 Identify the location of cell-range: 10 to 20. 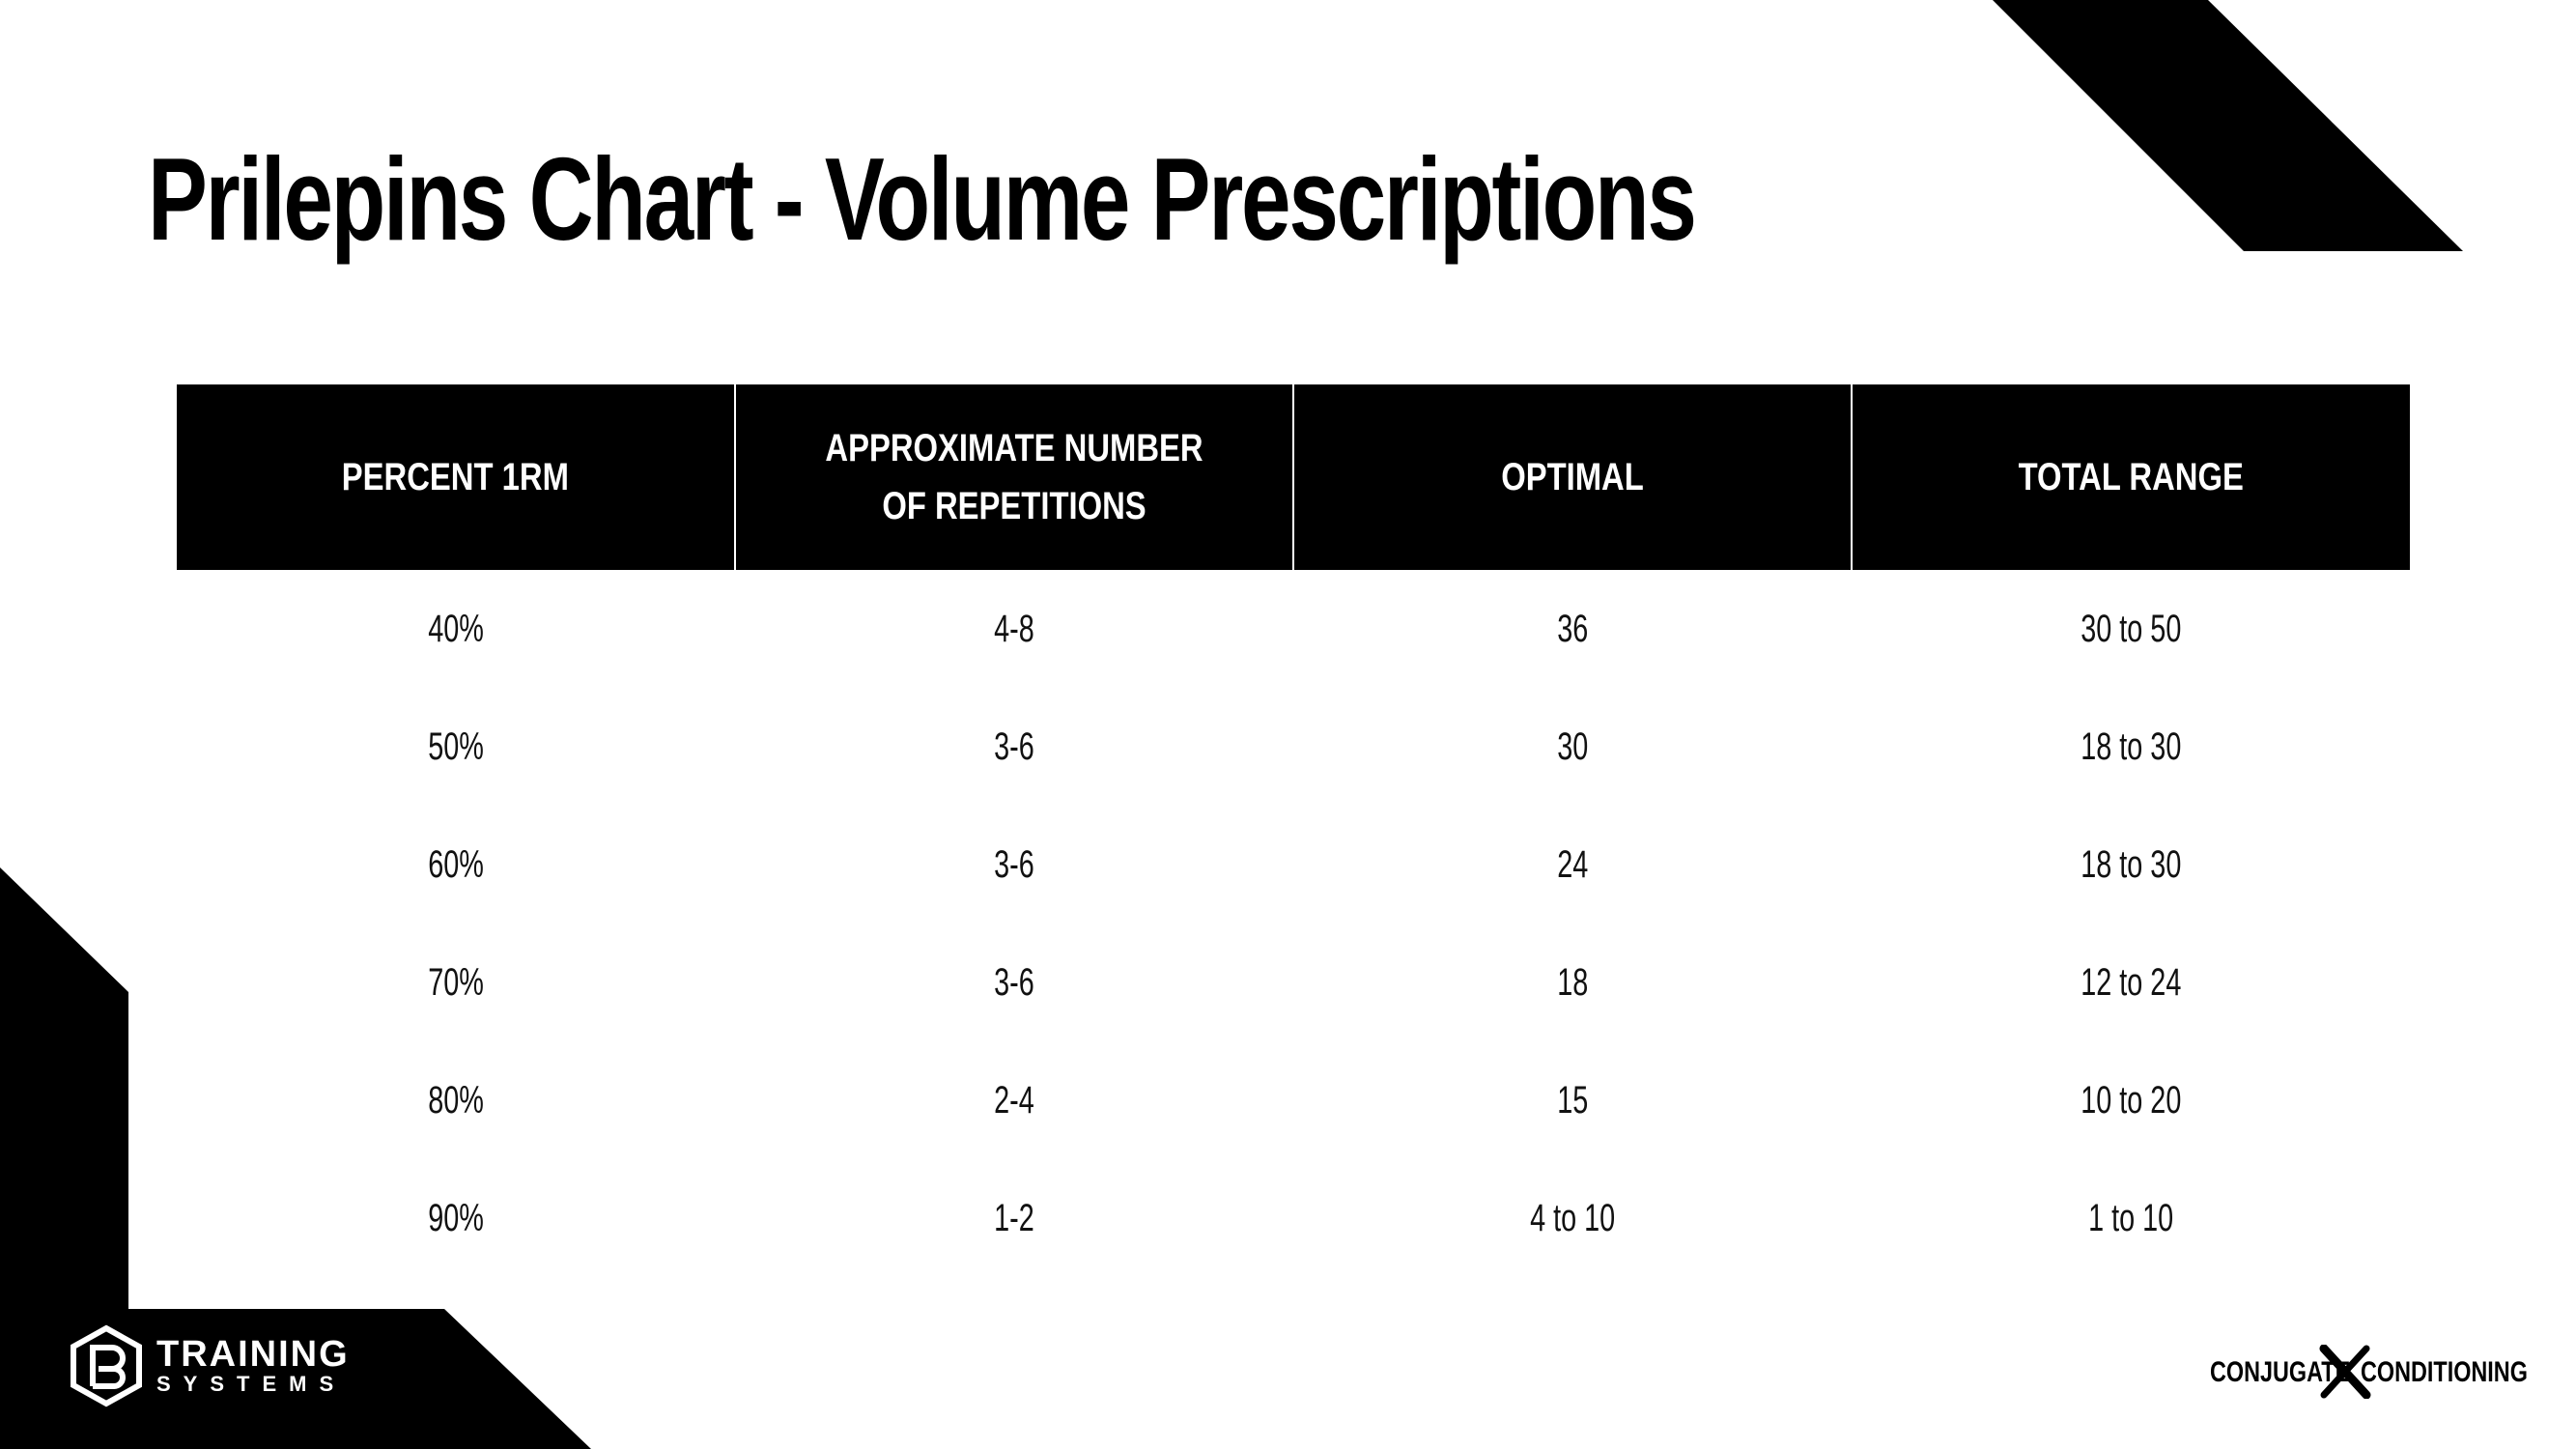
(2131, 1100).